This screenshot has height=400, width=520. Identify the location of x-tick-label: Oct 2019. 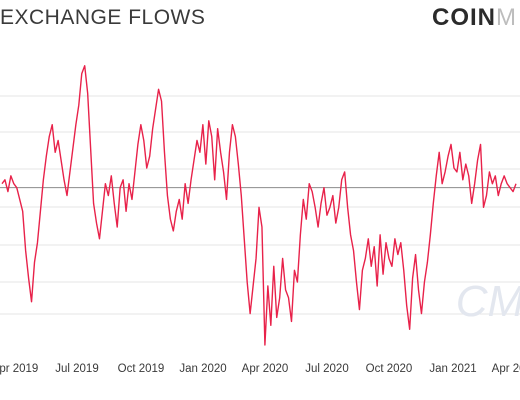
(141, 369).